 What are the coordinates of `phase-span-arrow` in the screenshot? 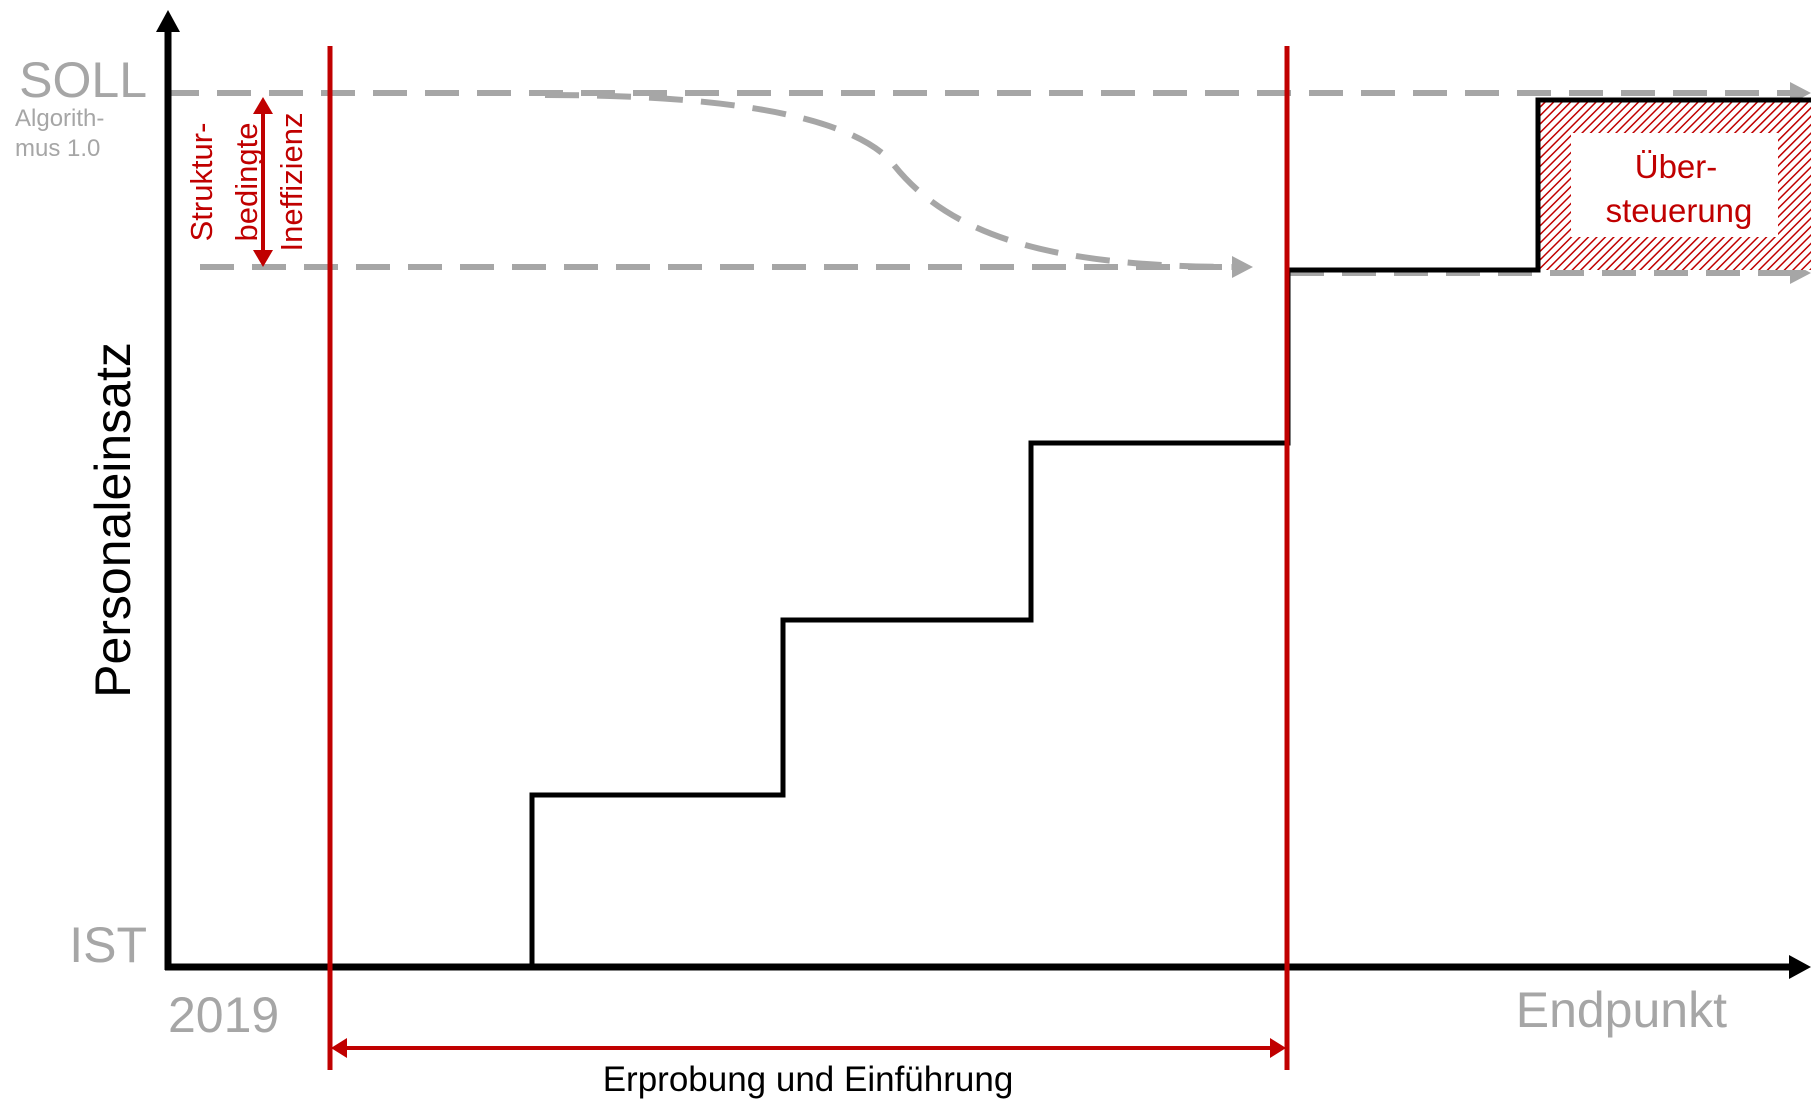 It's located at (808, 1048).